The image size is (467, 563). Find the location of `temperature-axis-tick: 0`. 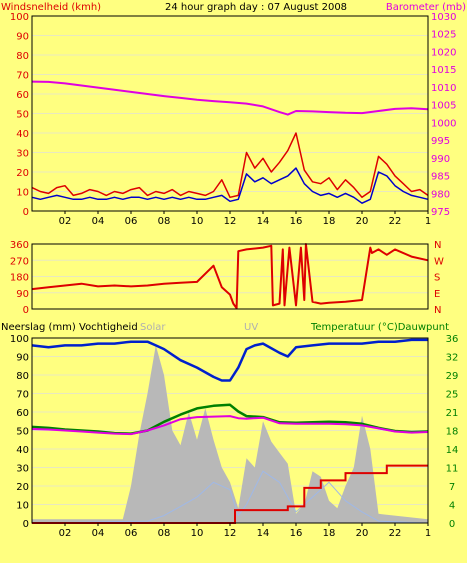

temperature-axis-tick: 0 is located at coordinates (452, 524).